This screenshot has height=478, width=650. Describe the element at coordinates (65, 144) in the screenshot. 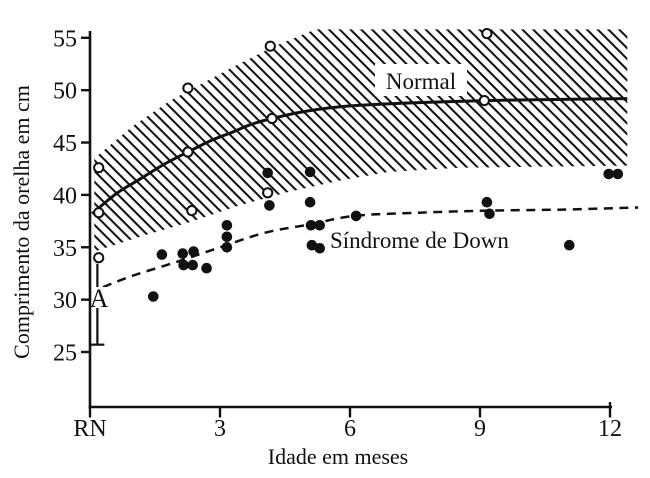

I see `y-tick-label: 45` at that location.